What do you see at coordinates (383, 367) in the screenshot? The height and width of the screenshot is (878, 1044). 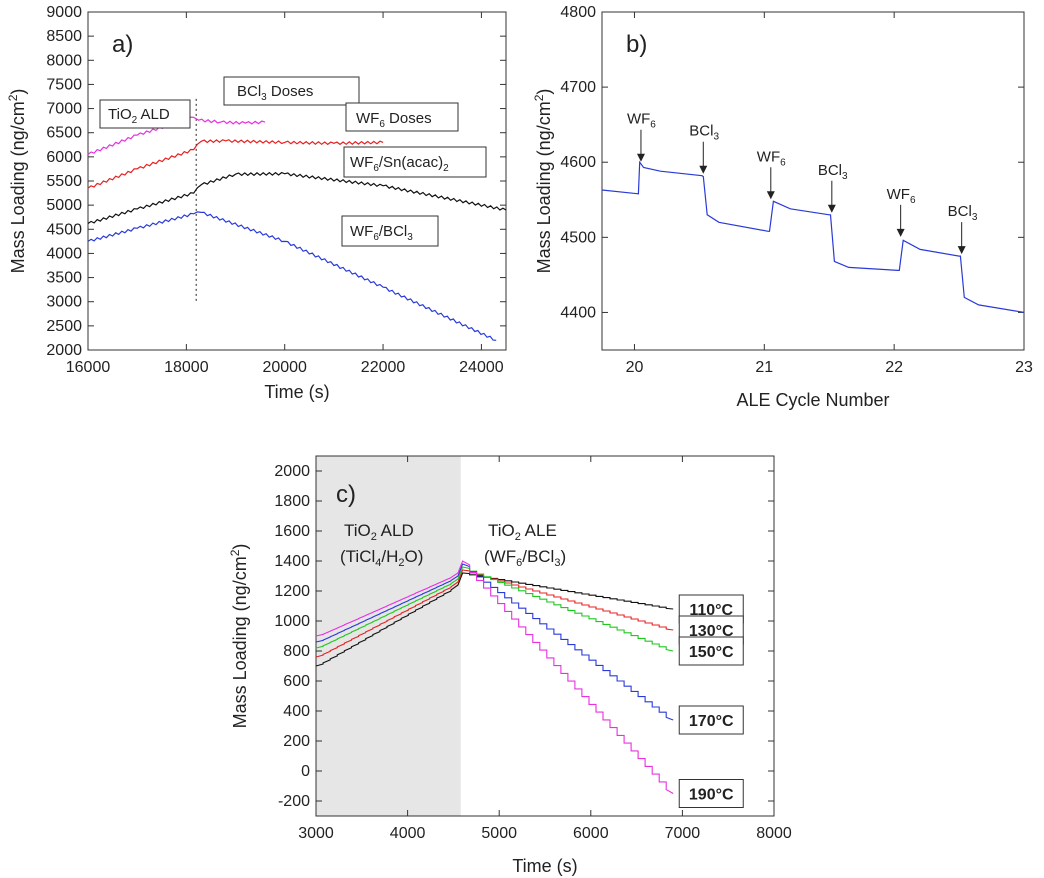 I see `a-x-tick-label: 22000` at bounding box center [383, 367].